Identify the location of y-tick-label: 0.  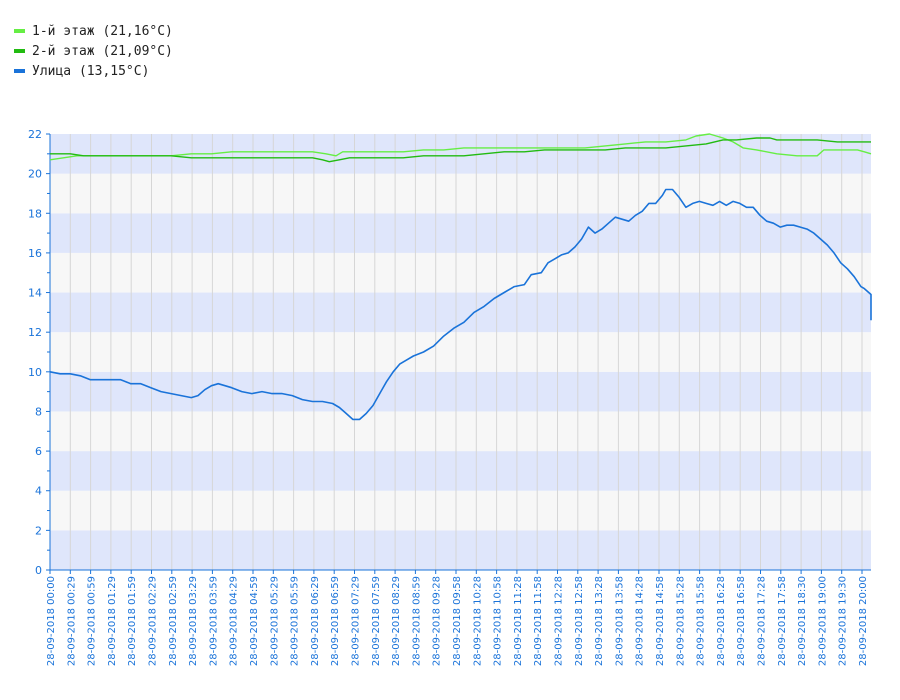
(38, 570).